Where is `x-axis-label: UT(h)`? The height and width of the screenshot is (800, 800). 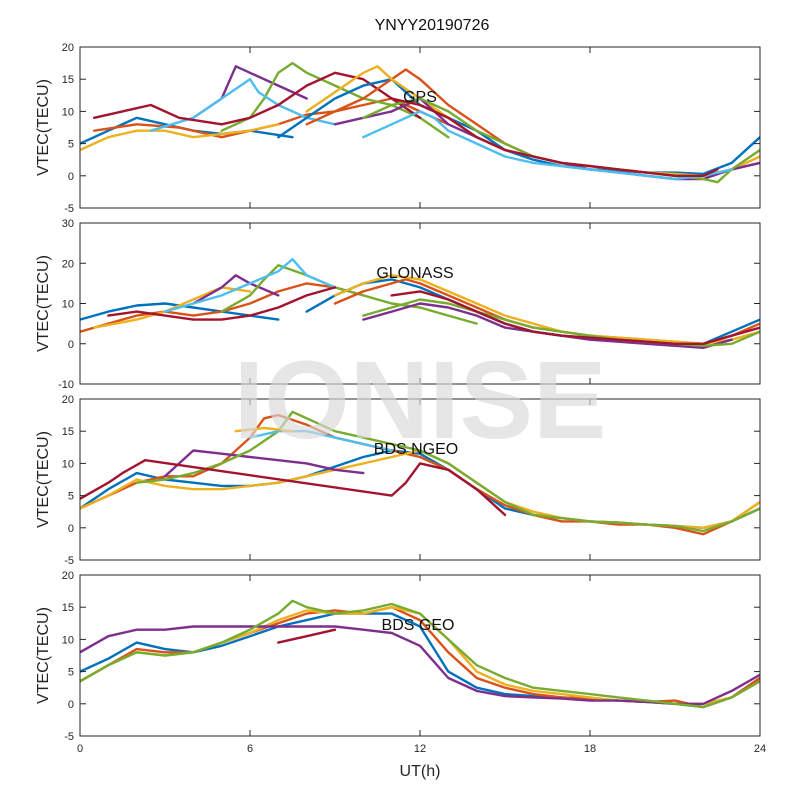
x-axis-label: UT(h) is located at coordinates (420, 771).